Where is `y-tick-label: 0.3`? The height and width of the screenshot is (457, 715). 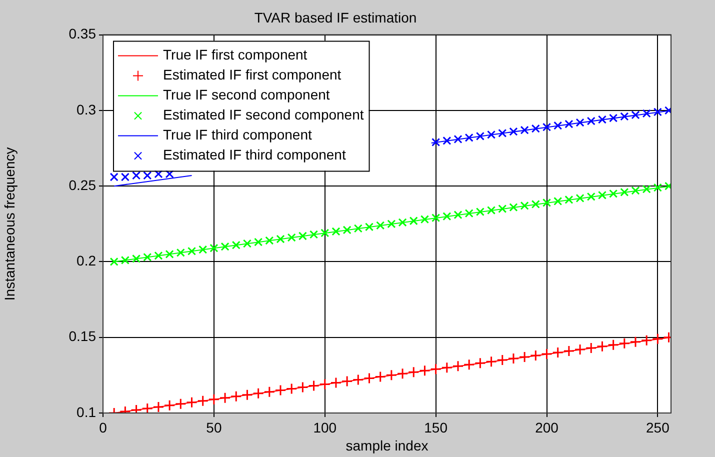 y-tick-label: 0.3 is located at coordinates (86, 109).